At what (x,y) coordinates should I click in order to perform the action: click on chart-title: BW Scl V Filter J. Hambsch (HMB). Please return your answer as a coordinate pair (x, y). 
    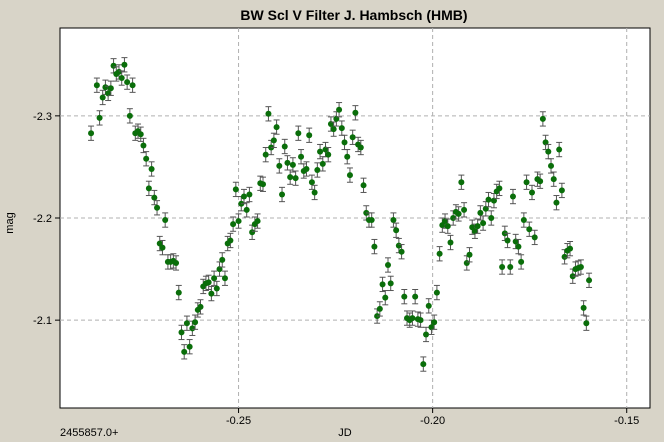
    Looking at the image, I should click on (353, 15).